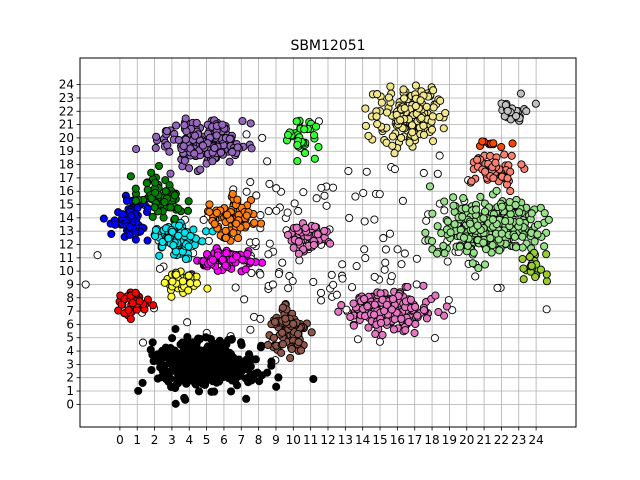 Image resolution: width=640 pixels, height=480 pixels. Describe the element at coordinates (501, 440) in the screenshot. I see `x-tick-label: 22` at that location.